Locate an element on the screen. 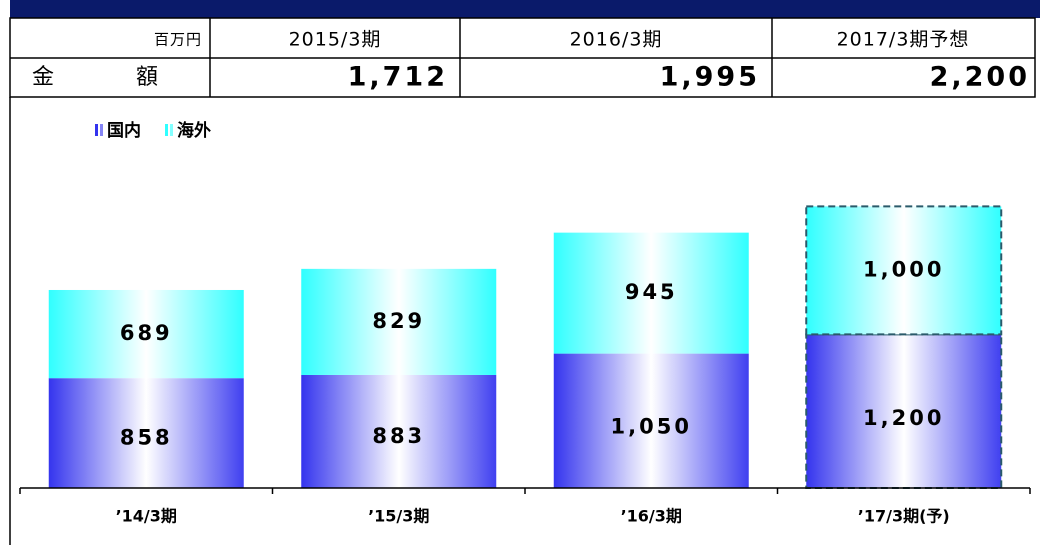 This screenshot has width=1040, height=545. value-label: 945 is located at coordinates (651, 292).